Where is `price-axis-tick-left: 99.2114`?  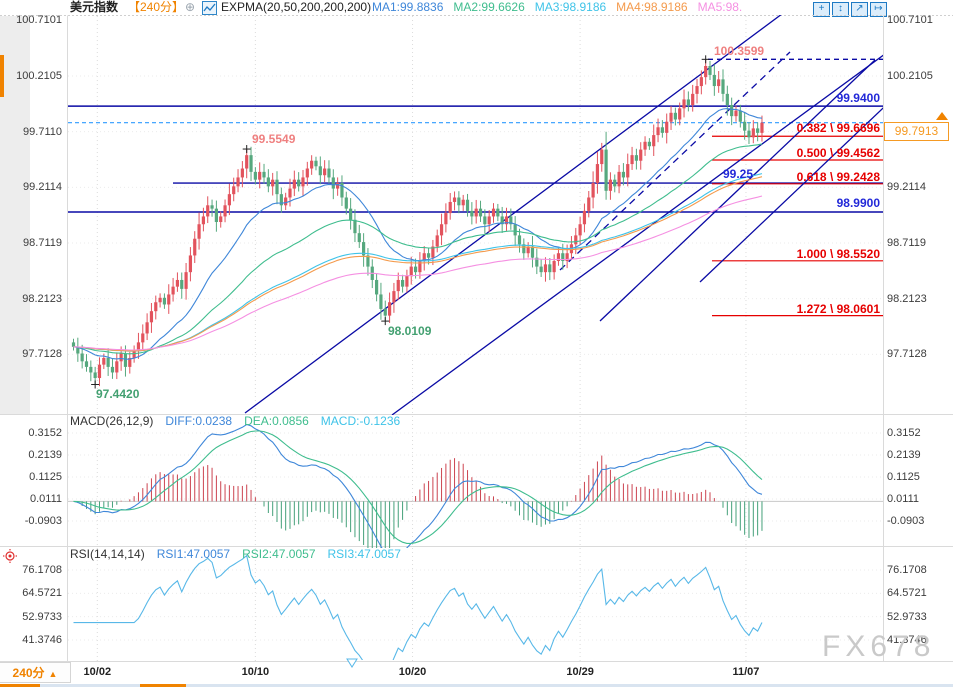
price-axis-tick-left: 99.2114 is located at coordinates (42, 187).